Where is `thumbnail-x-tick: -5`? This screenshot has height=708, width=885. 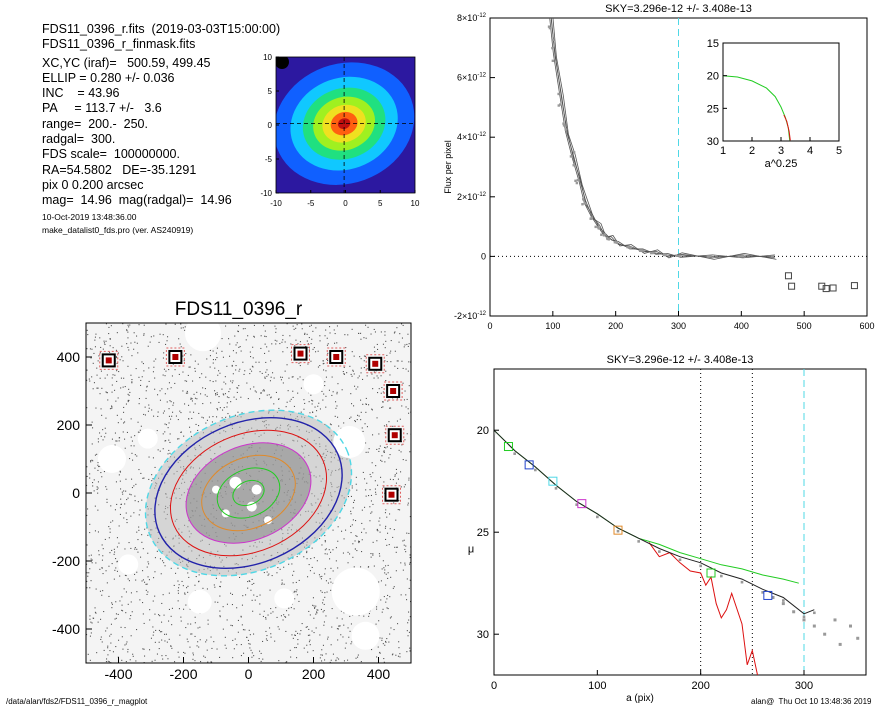 thumbnail-x-tick: -5 is located at coordinates (311, 203).